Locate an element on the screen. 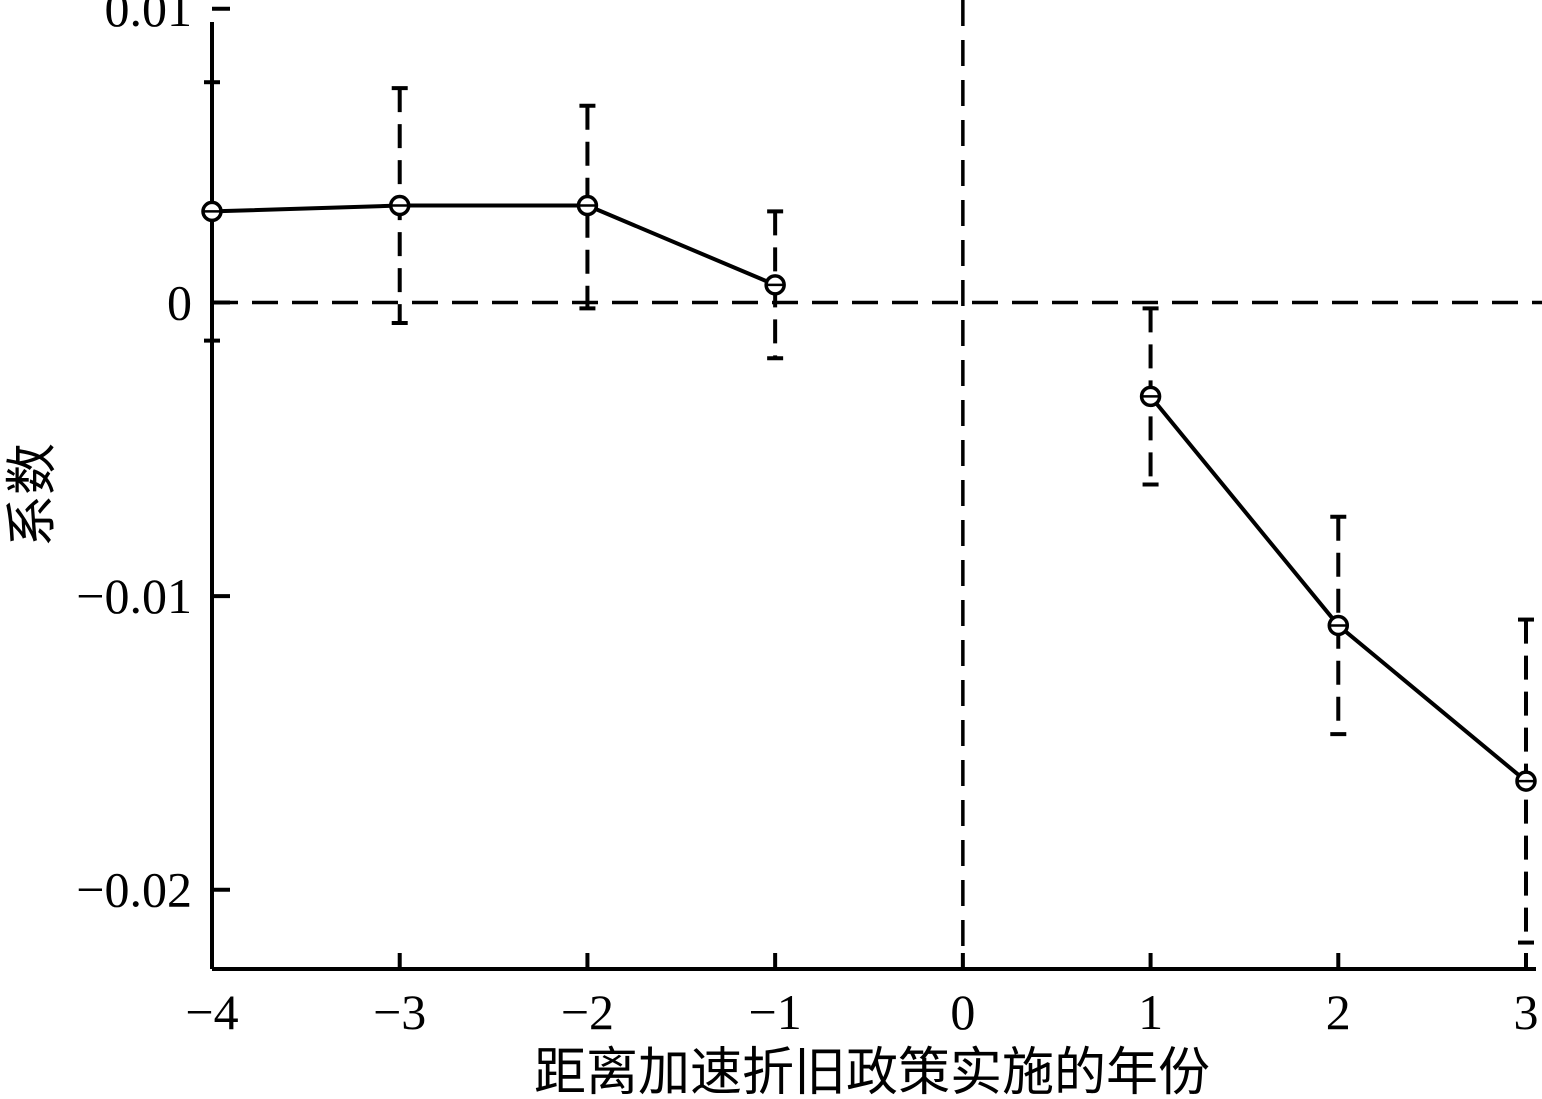 The image size is (1542, 1099). x-tick-label: −1 is located at coordinates (775, 1012).